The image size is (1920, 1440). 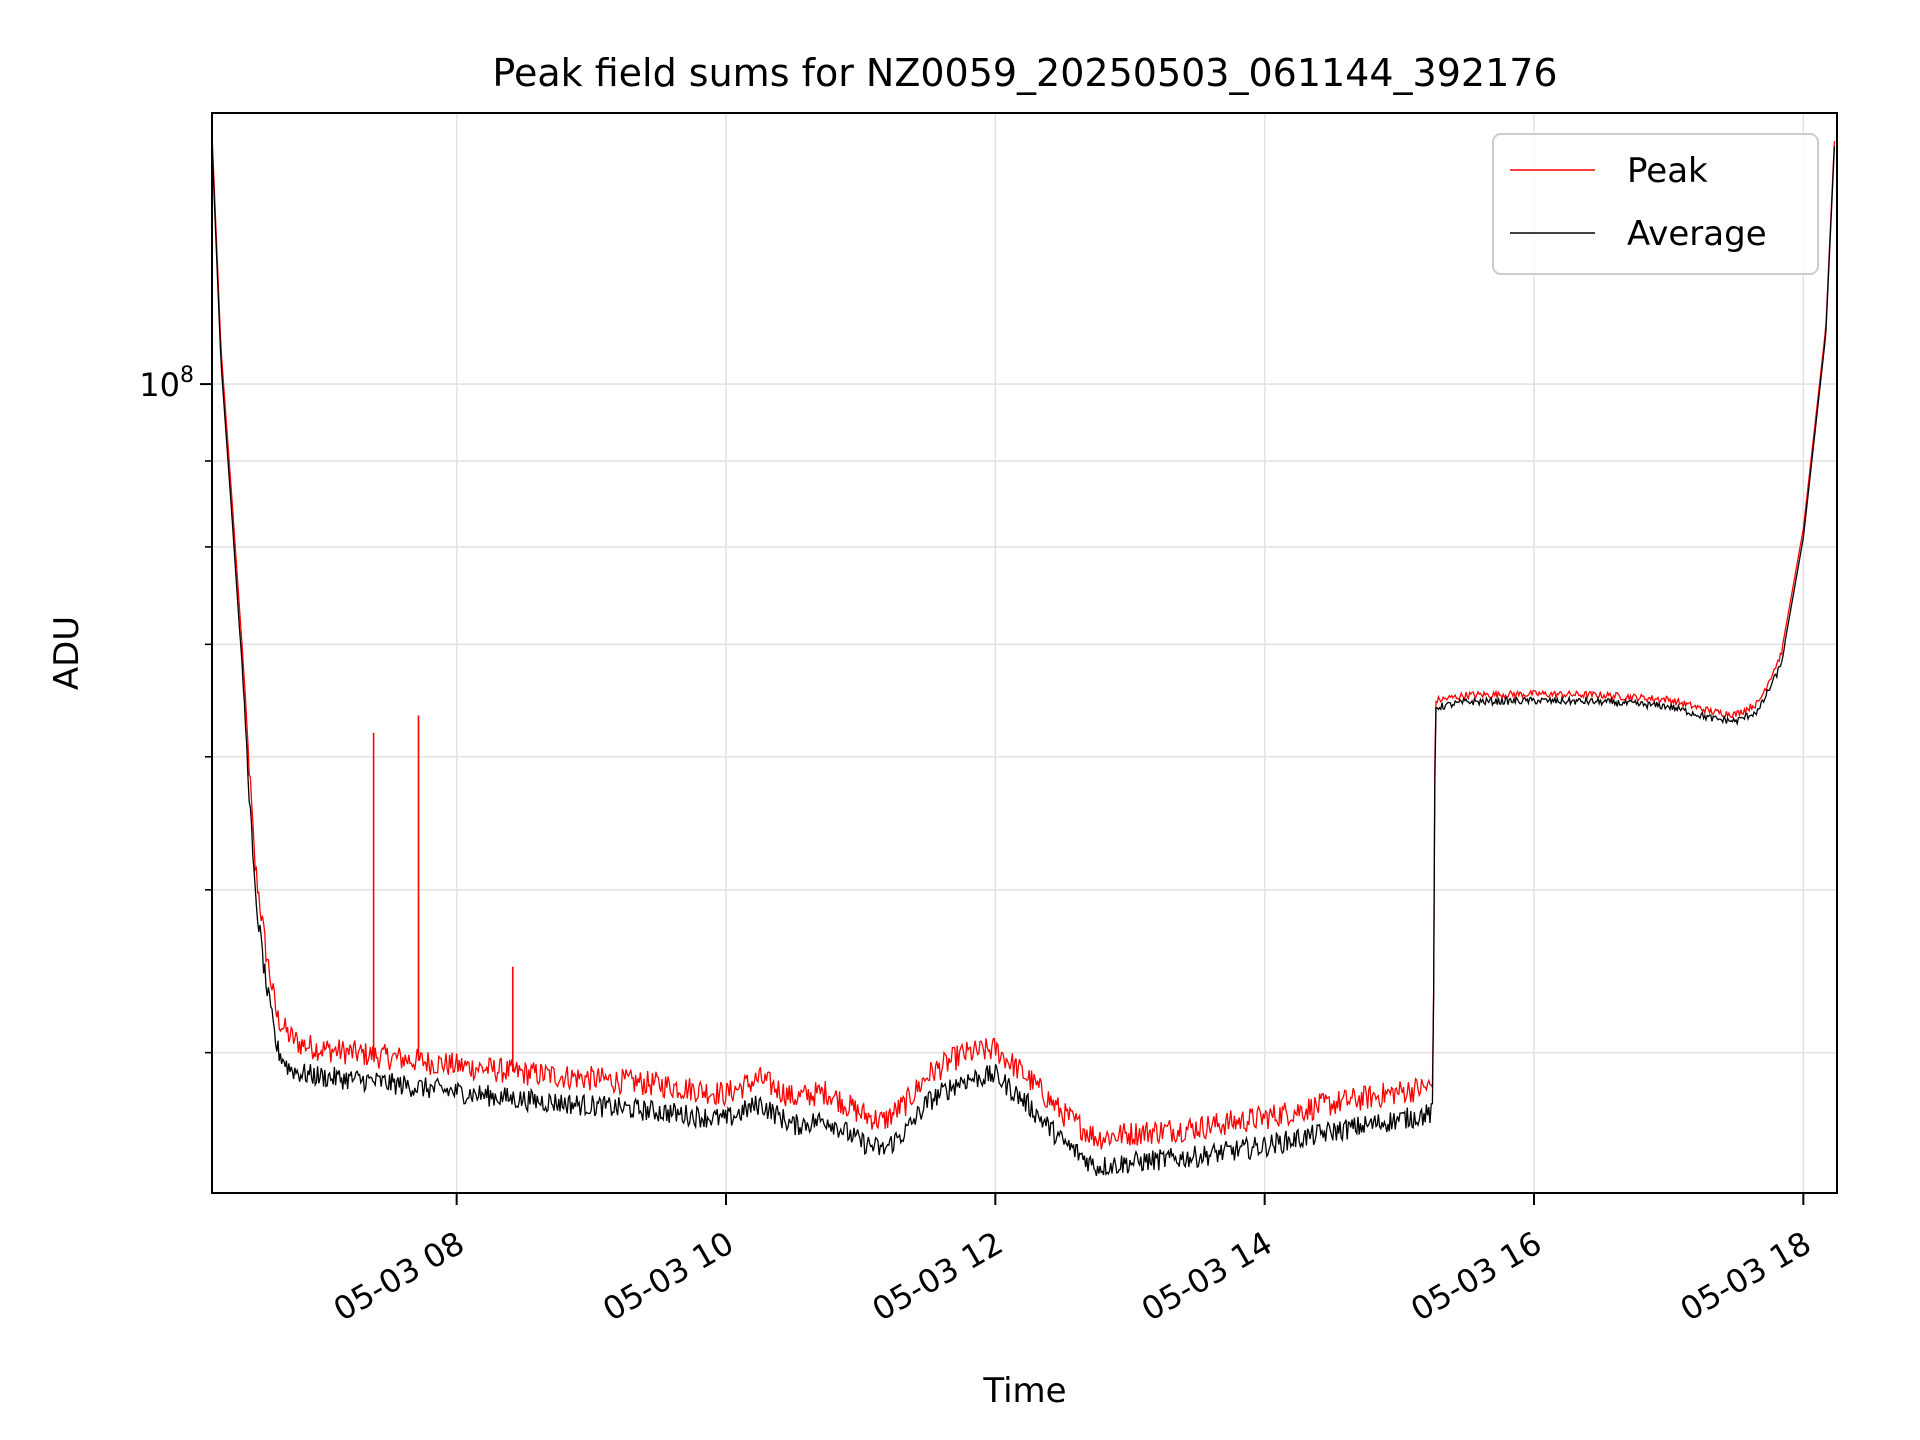 I want to click on legend-label-peak: Peak, so click(x=1667, y=171).